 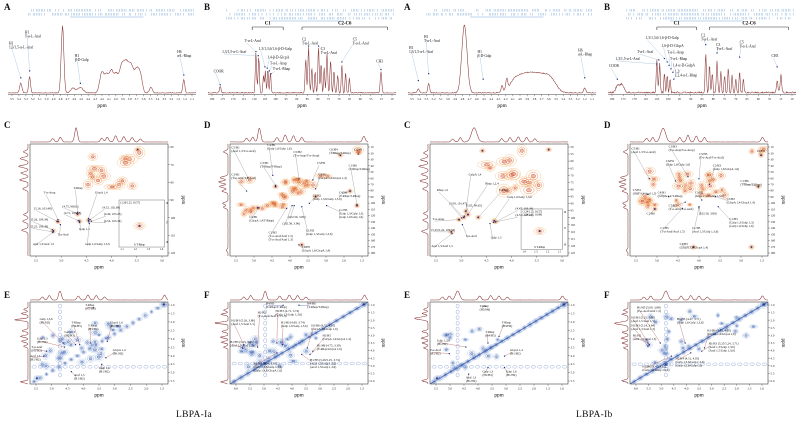 I want to click on svg-text: 140, so click(x=373, y=228).